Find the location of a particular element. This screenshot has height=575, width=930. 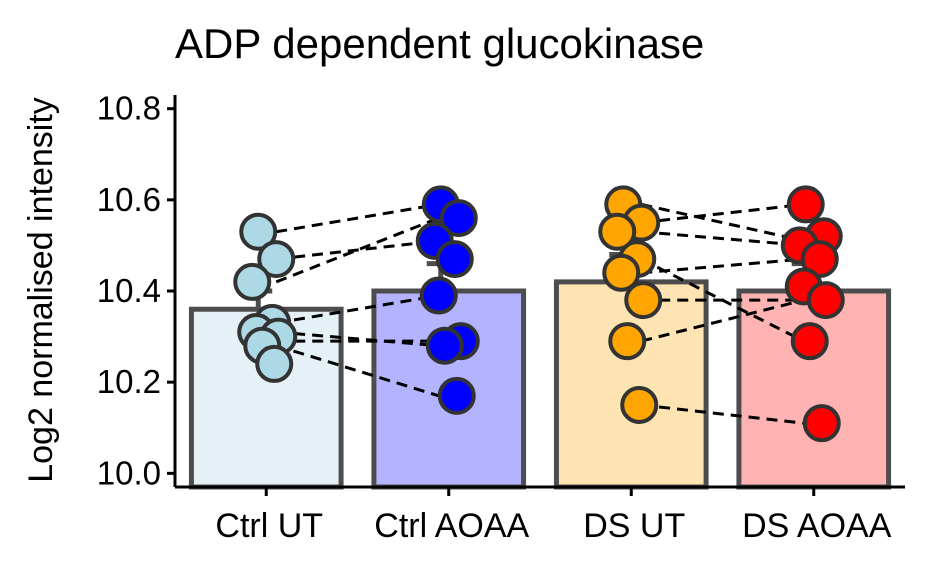

y-tick-label: 10.8 is located at coordinates (129, 108).